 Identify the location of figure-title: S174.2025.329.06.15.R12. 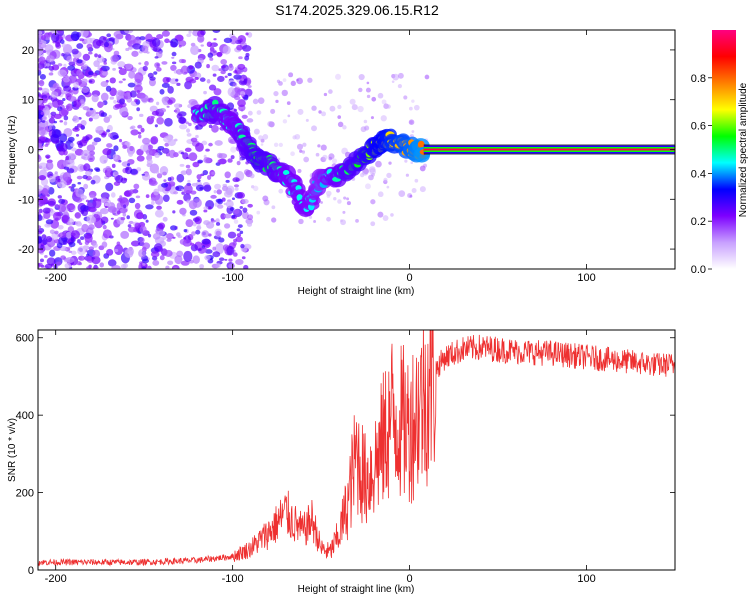
(357, 10).